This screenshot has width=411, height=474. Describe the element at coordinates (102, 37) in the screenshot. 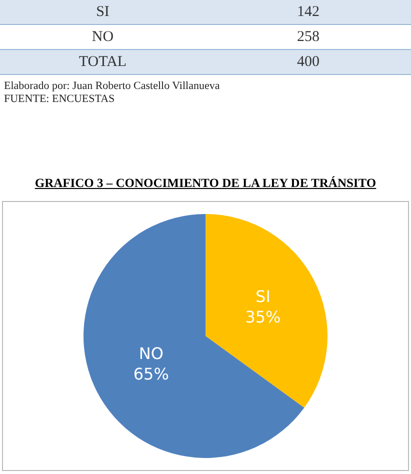

I see `text: NO` at that location.